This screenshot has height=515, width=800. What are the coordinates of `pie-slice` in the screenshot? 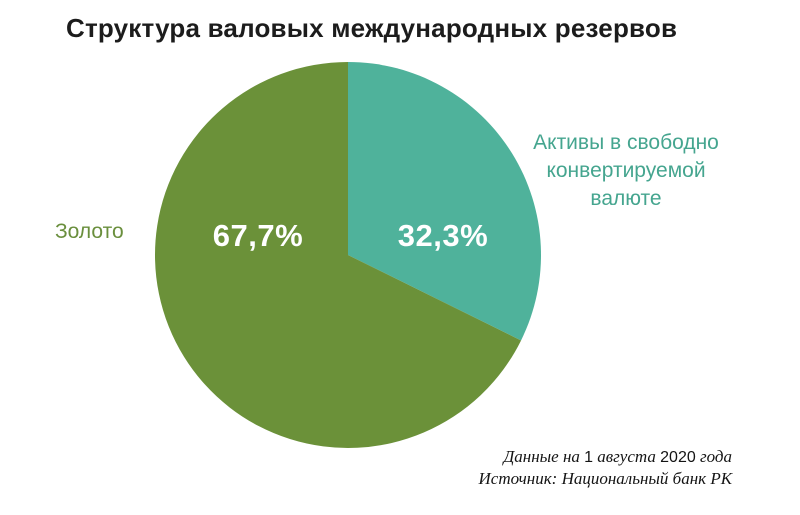 It's located at (444, 201).